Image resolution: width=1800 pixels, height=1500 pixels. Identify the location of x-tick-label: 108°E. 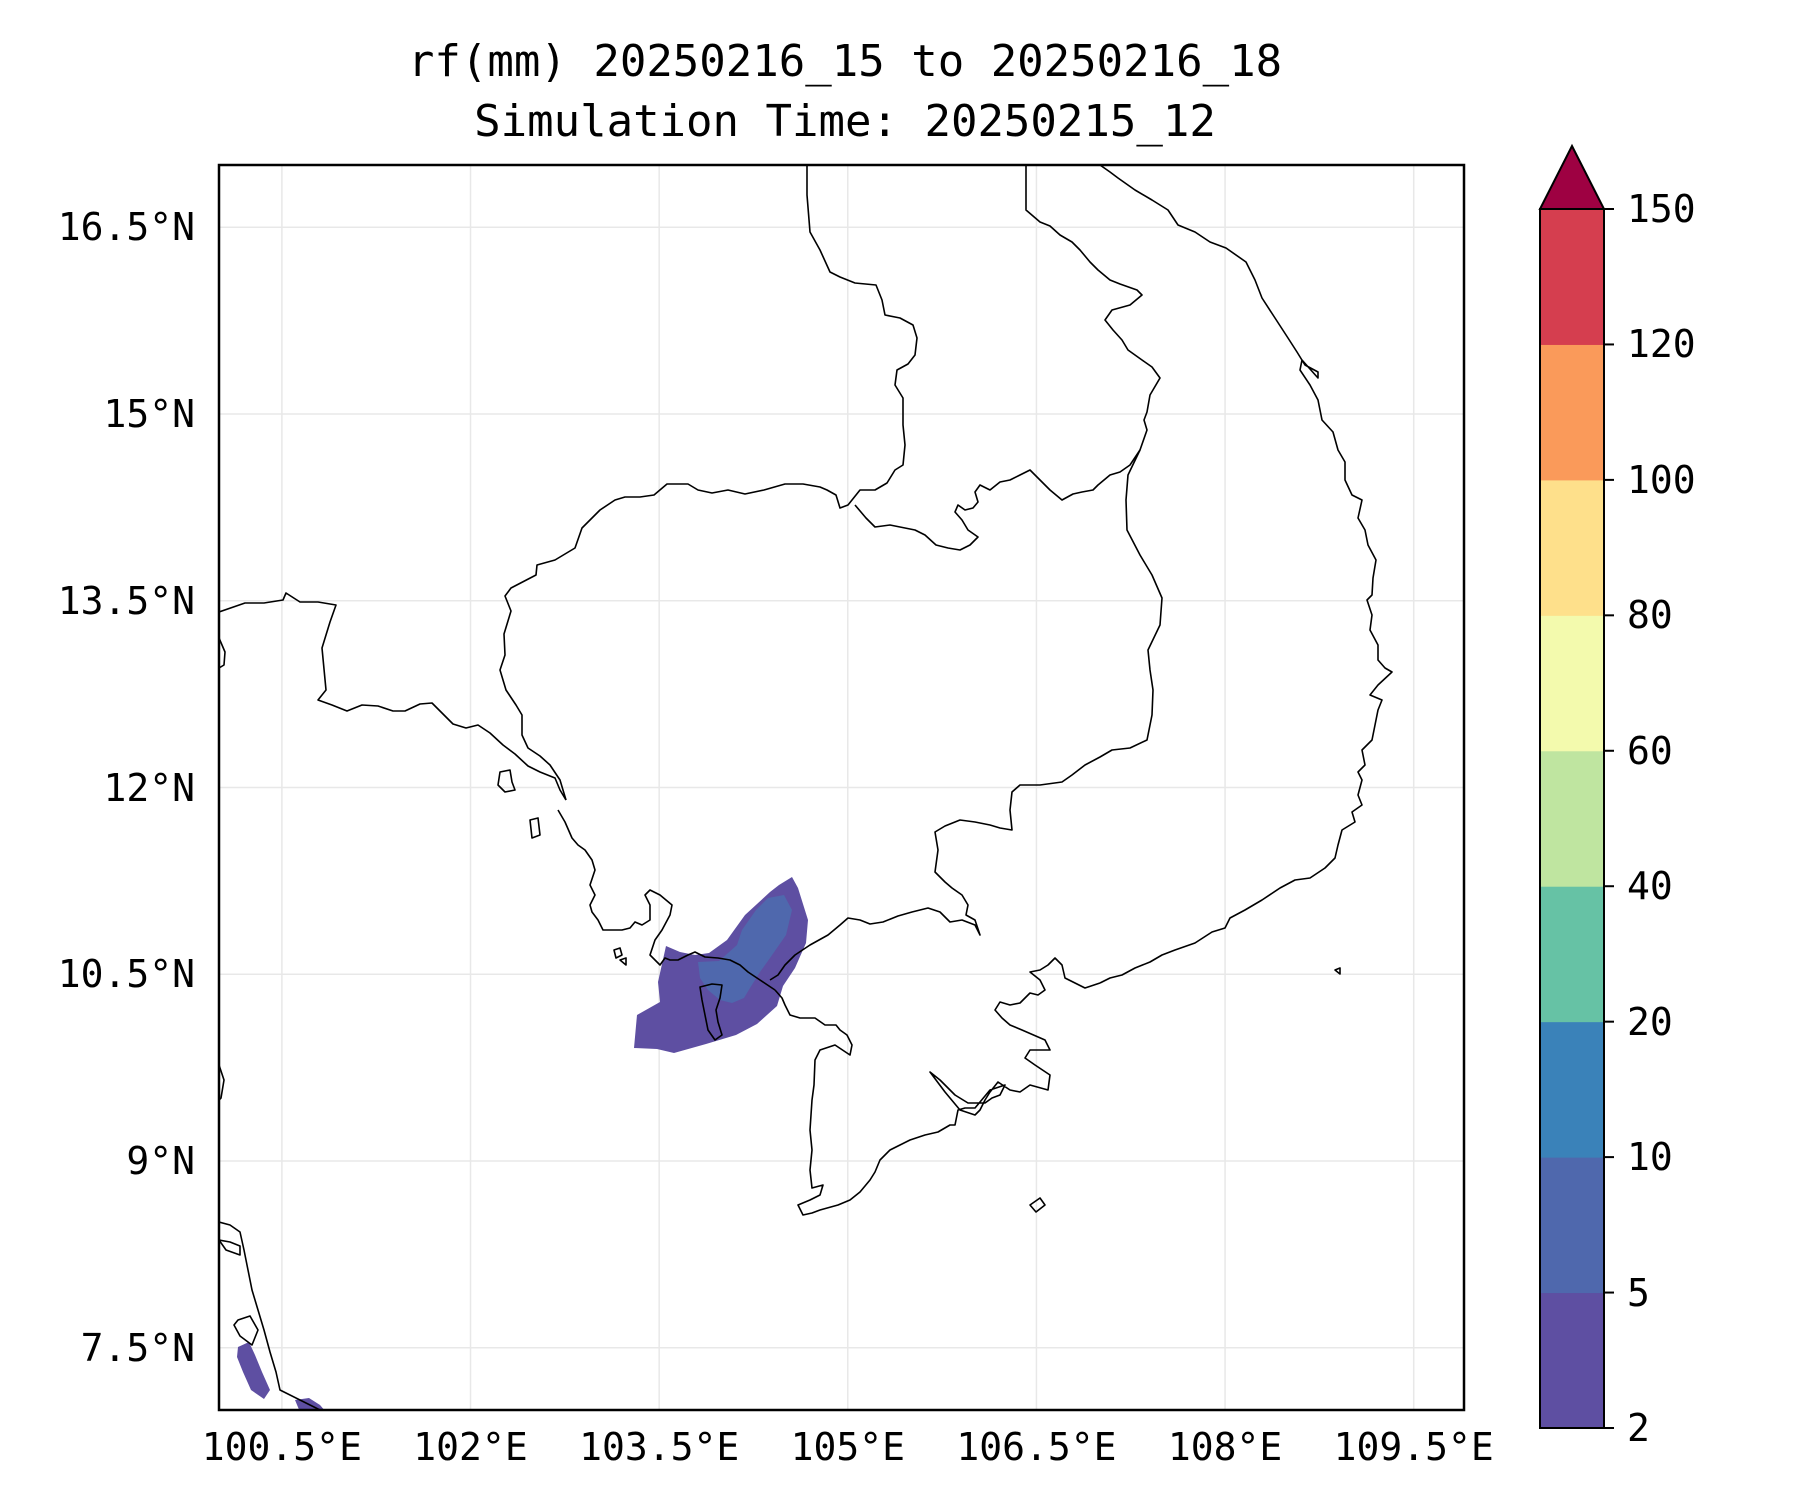
(1225, 1447).